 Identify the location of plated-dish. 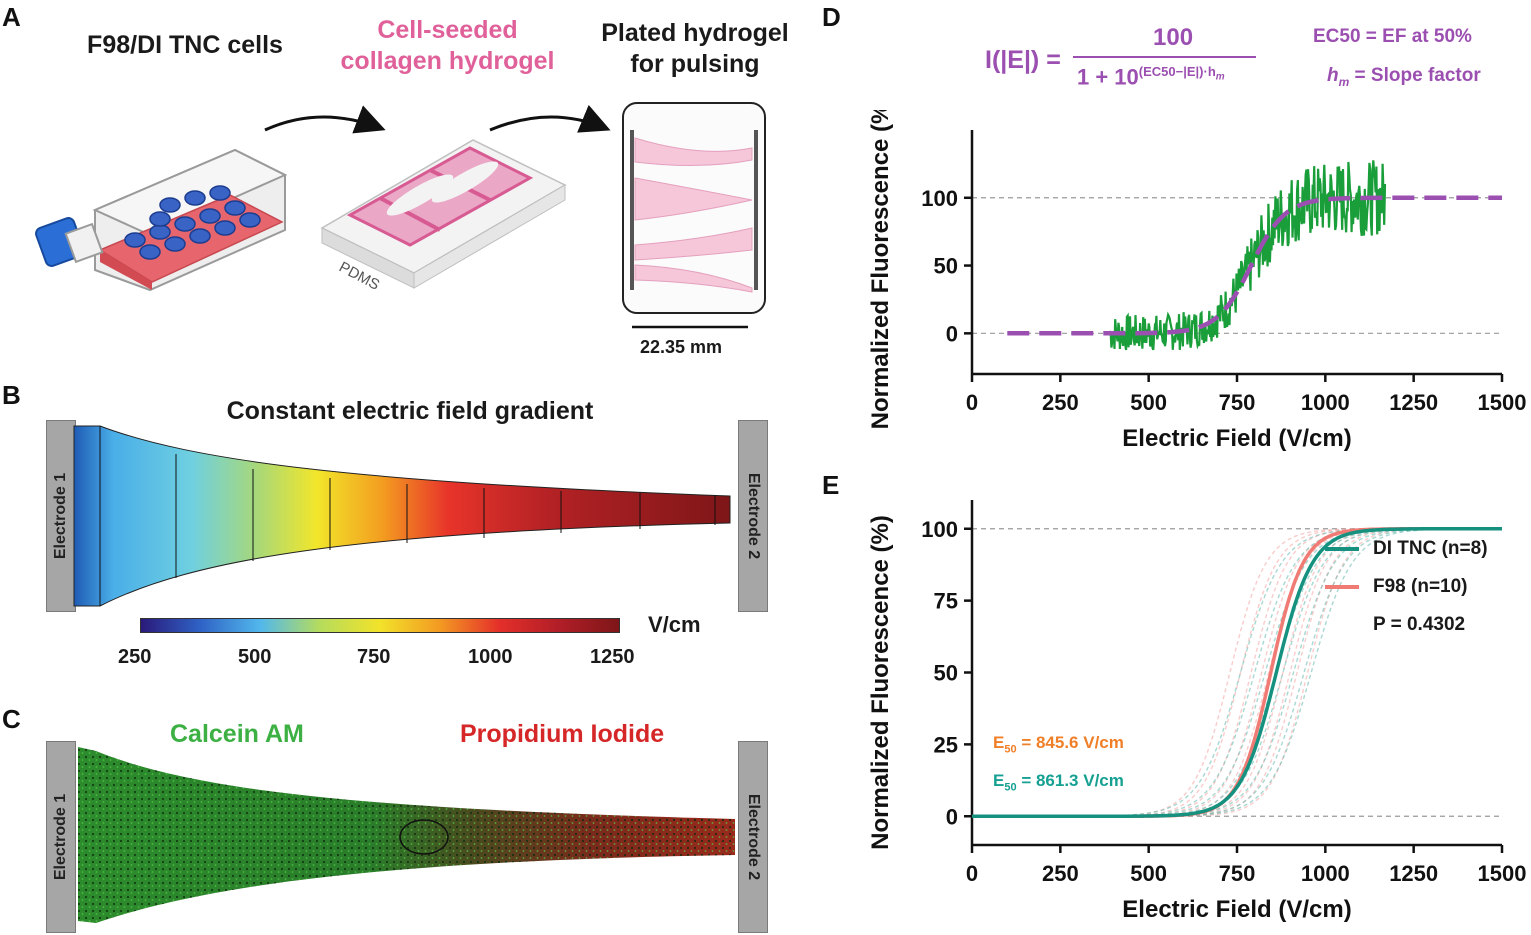
(694, 208).